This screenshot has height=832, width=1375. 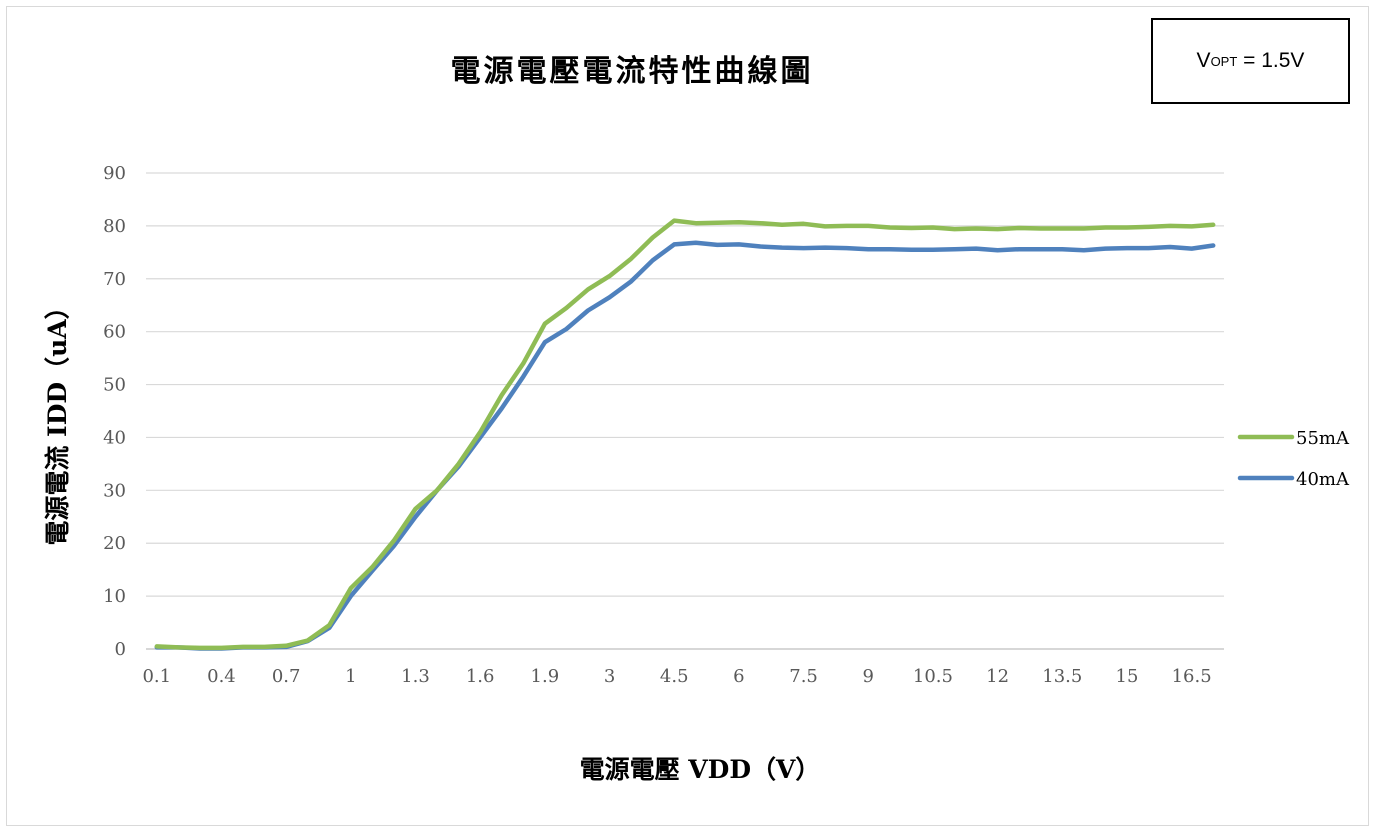 What do you see at coordinates (480, 676) in the screenshot?
I see `x-tick-label: 1.6` at bounding box center [480, 676].